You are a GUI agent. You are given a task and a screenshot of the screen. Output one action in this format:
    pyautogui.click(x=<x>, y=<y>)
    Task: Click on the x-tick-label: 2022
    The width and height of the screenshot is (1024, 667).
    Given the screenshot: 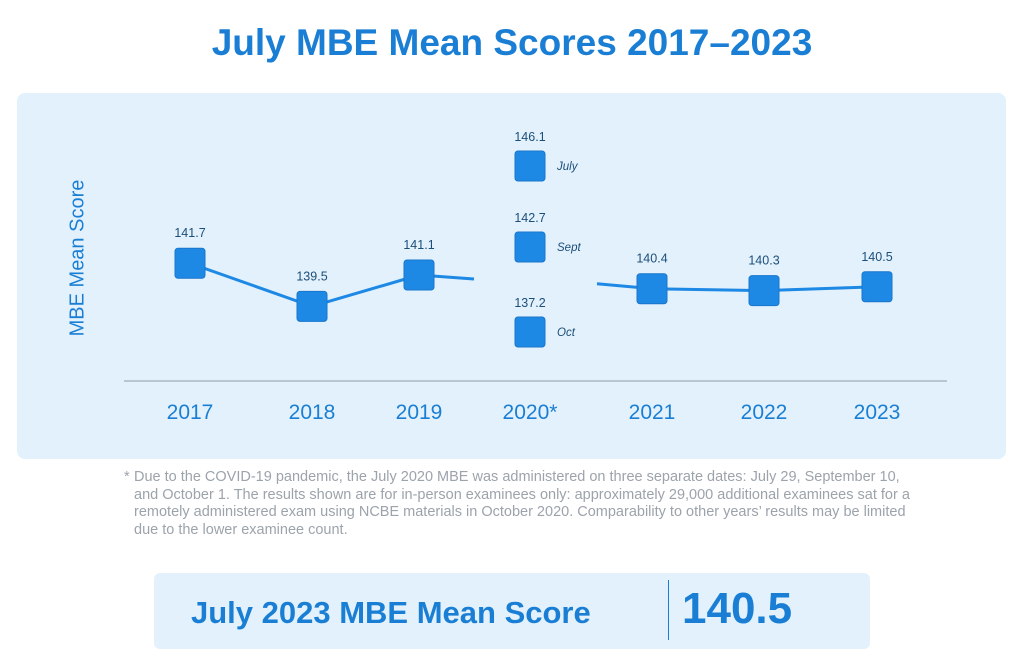 What is the action you would take?
    pyautogui.click(x=764, y=412)
    